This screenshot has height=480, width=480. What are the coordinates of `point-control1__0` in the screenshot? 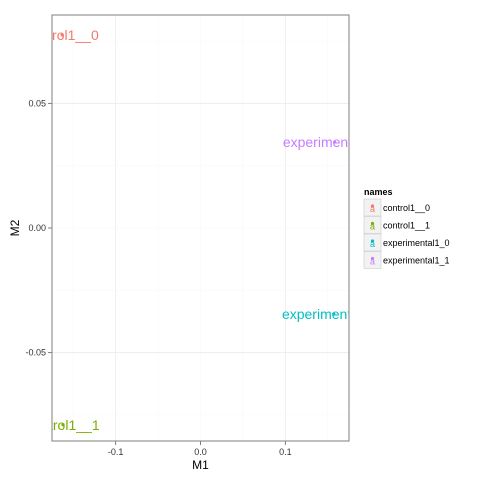 It's located at (62, 35).